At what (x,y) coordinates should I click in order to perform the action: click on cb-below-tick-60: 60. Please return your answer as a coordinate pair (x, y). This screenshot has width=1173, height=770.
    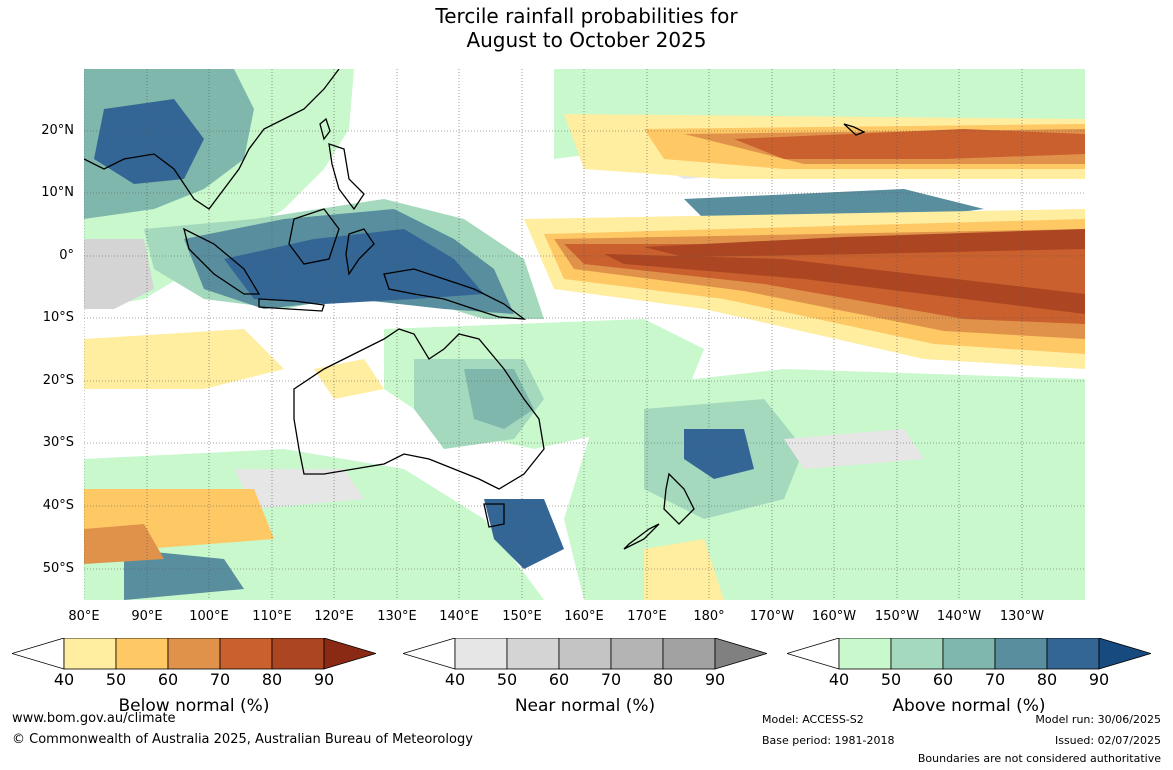
    Looking at the image, I should click on (168, 679).